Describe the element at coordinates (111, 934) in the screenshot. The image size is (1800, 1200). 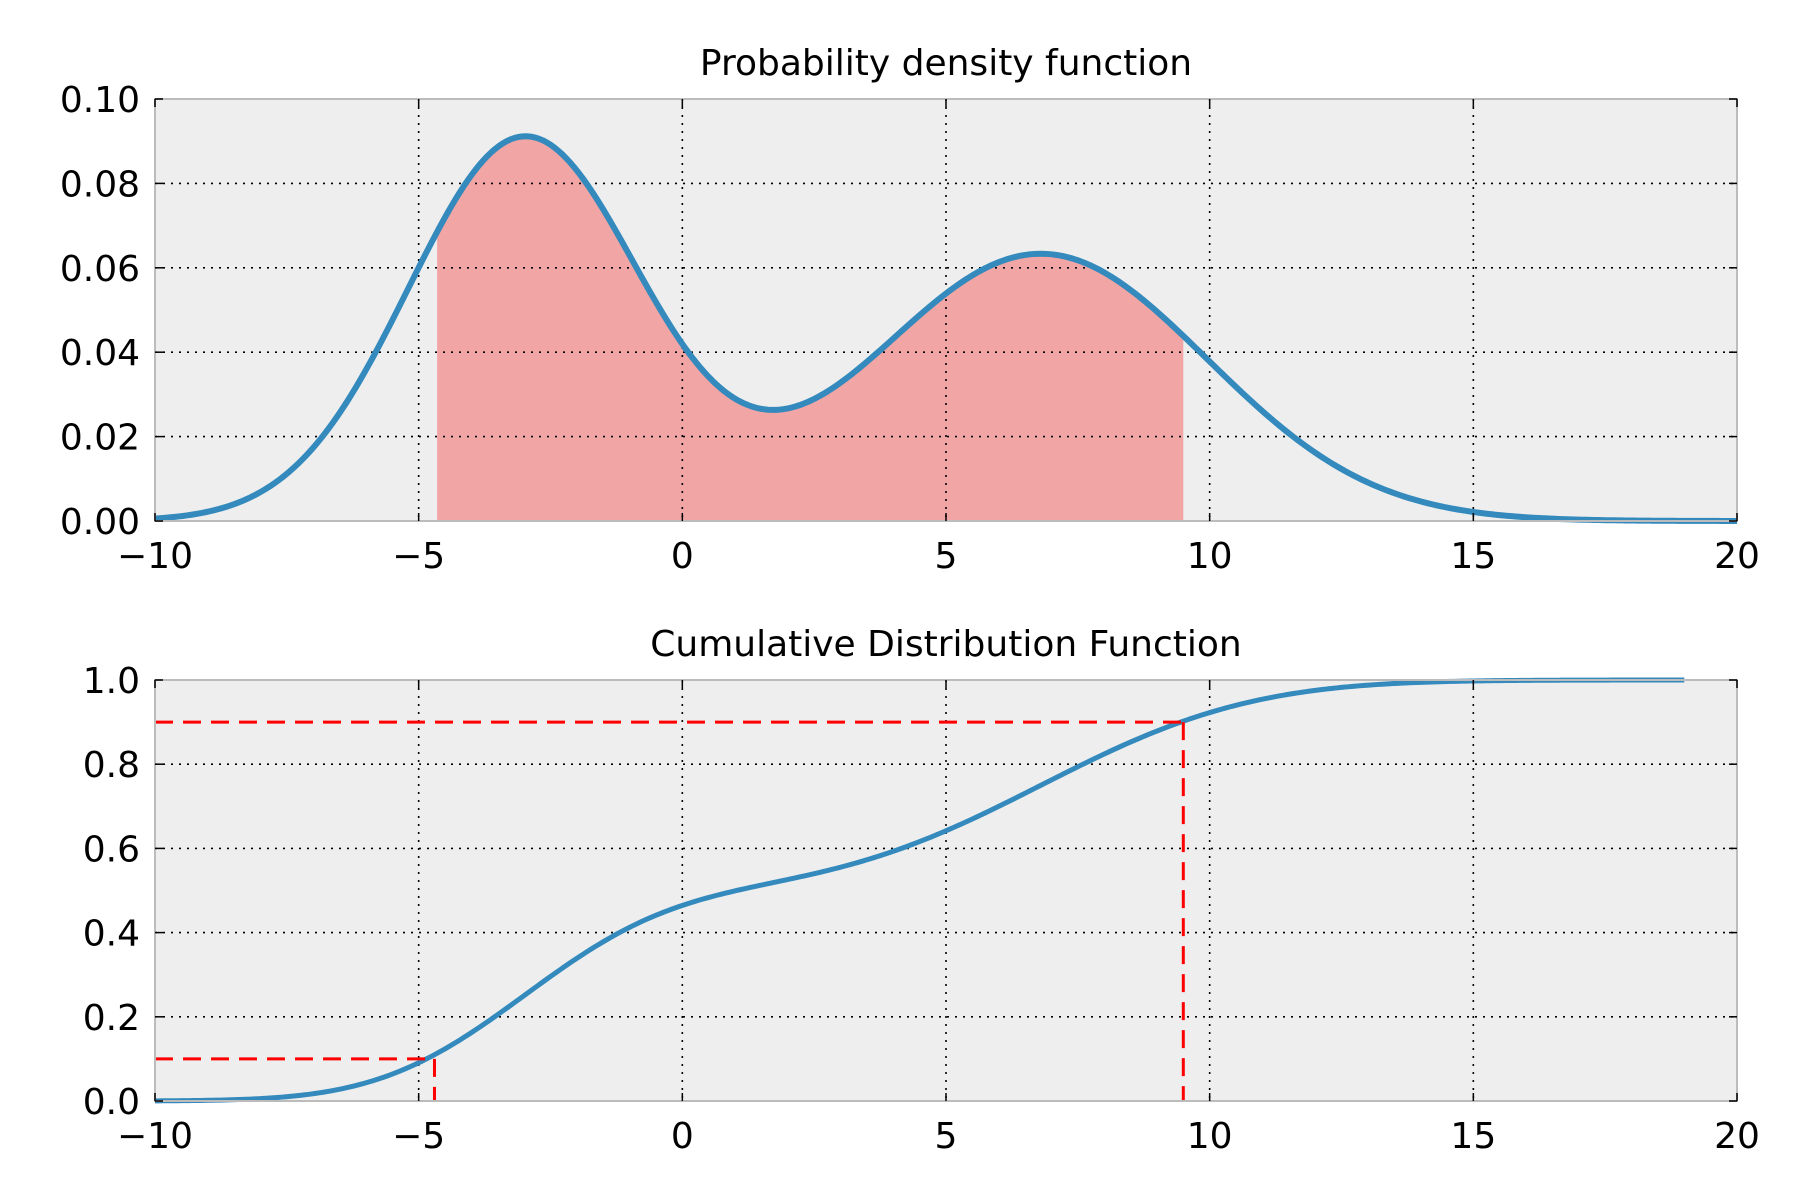
I see `cdf-y-tick-label: 0.4` at that location.